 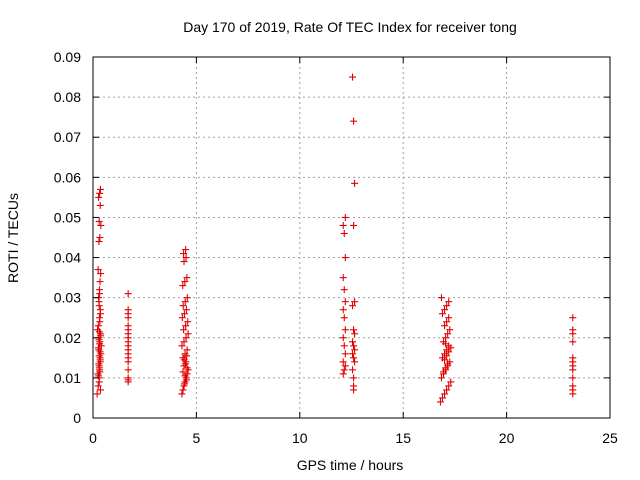 I want to click on x-tick-label: 20, so click(x=507, y=438).